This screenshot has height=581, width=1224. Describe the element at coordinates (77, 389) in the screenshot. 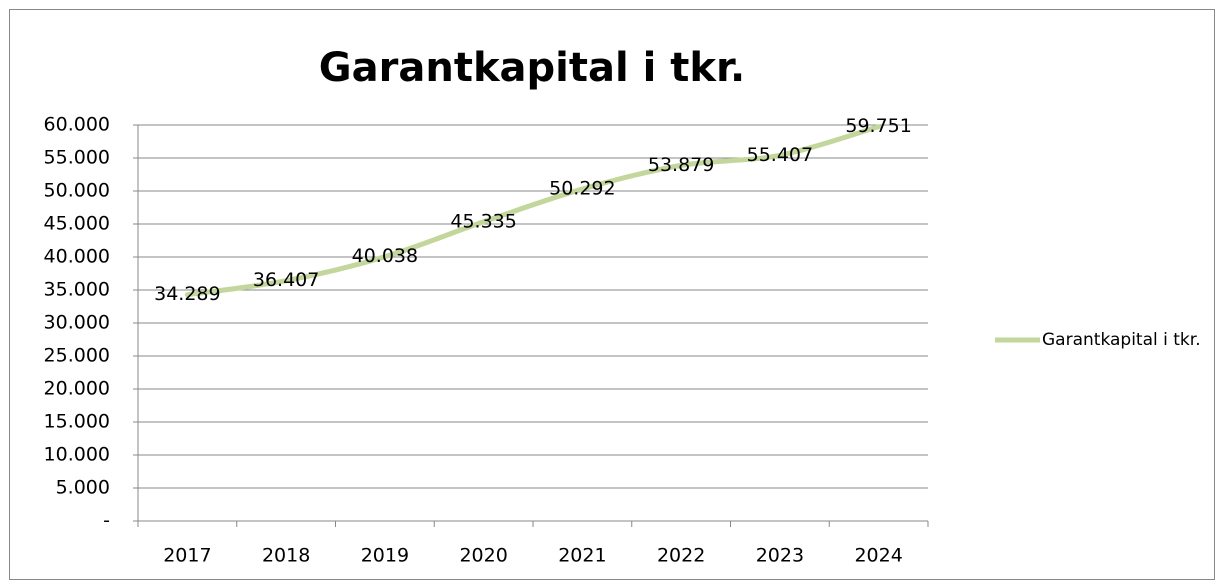

I see `y-tick-label: 20.000` at that location.